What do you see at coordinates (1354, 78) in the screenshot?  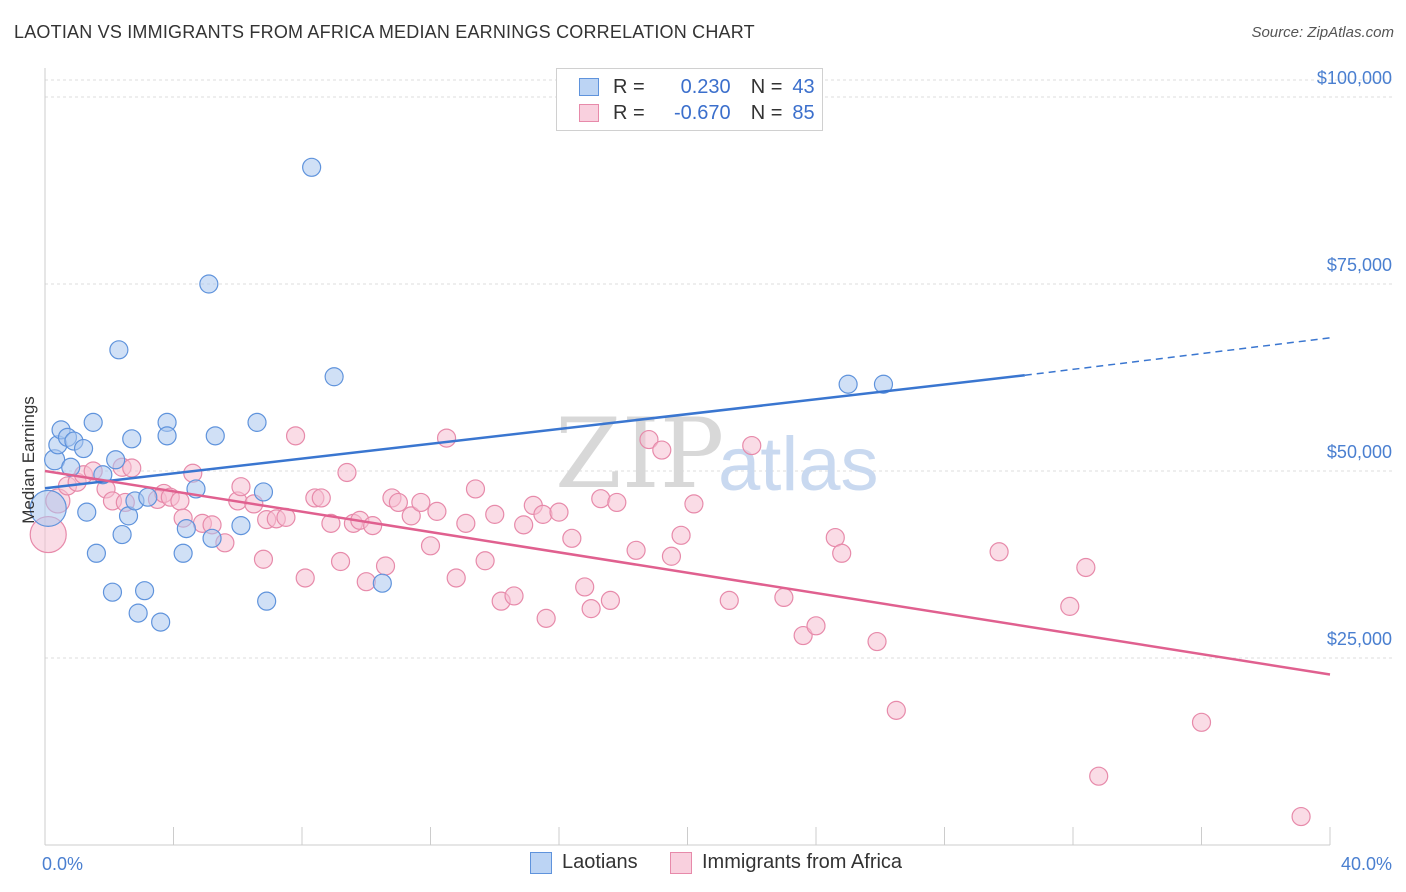 I see `y-tick-label-3: $100,000` at bounding box center [1354, 78].